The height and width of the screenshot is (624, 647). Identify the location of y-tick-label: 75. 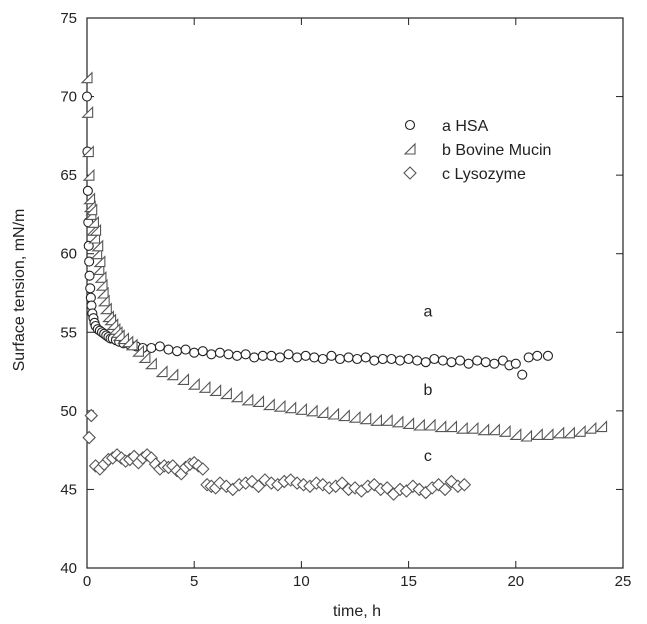
(68, 18).